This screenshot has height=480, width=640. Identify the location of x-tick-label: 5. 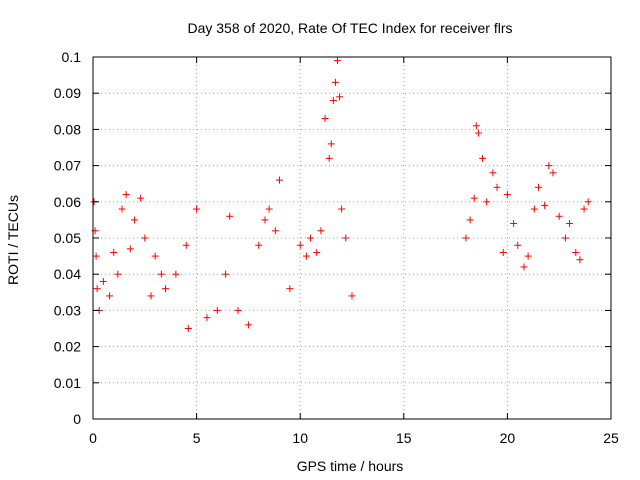
(197, 438).